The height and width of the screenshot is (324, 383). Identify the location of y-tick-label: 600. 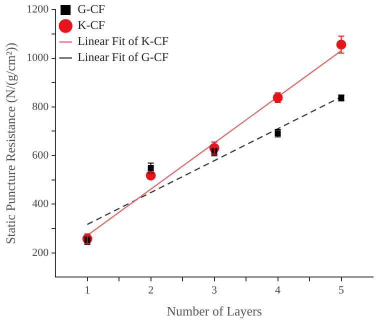
(41, 155).